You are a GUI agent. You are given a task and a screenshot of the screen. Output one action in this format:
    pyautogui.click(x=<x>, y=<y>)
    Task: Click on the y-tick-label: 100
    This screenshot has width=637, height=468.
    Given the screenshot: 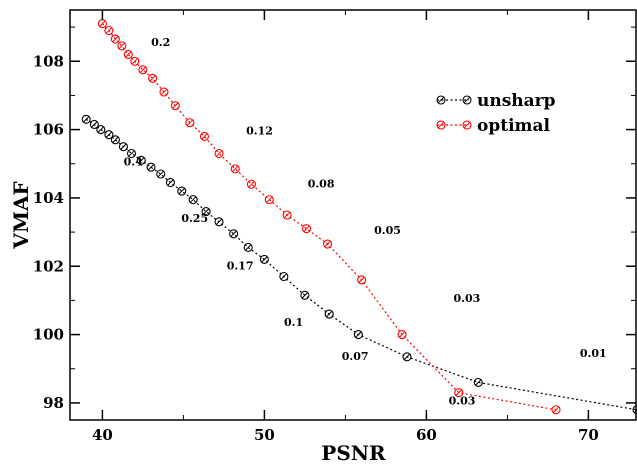 What is the action you would take?
    pyautogui.click(x=48, y=335)
    